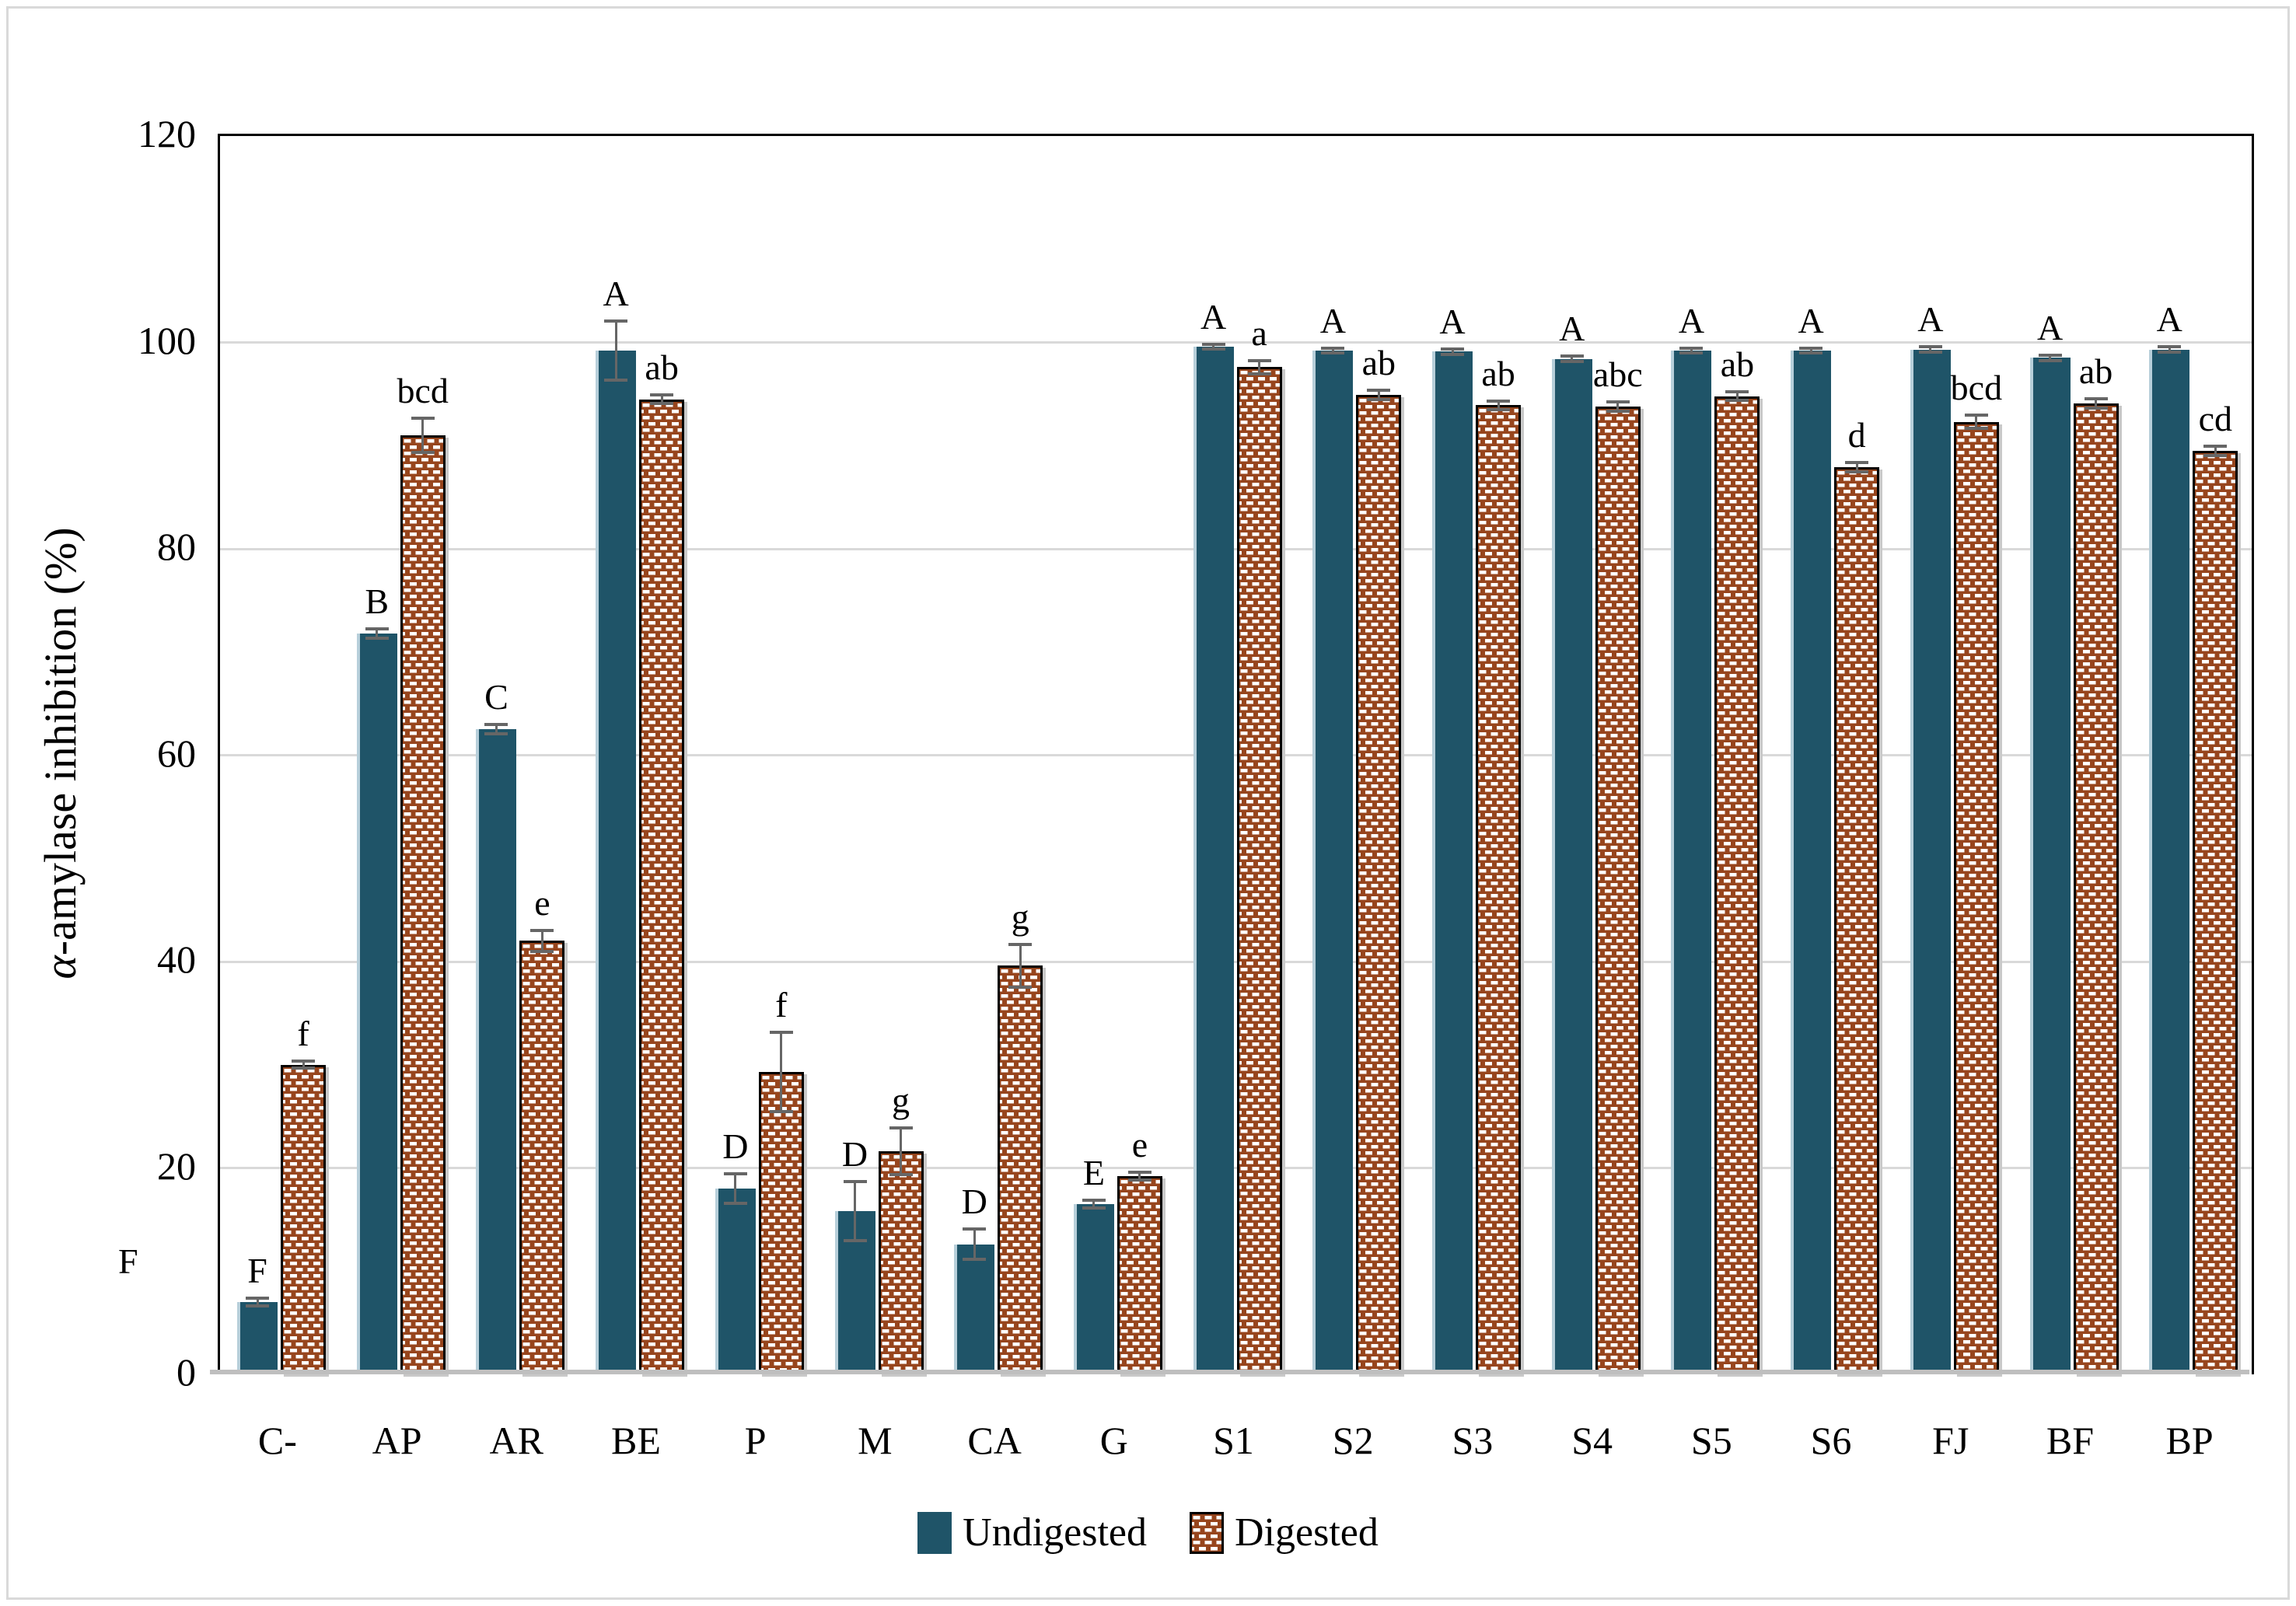 The width and height of the screenshot is (2296, 1606). I want to click on sig-letter-undigested-S3: A, so click(1452, 322).